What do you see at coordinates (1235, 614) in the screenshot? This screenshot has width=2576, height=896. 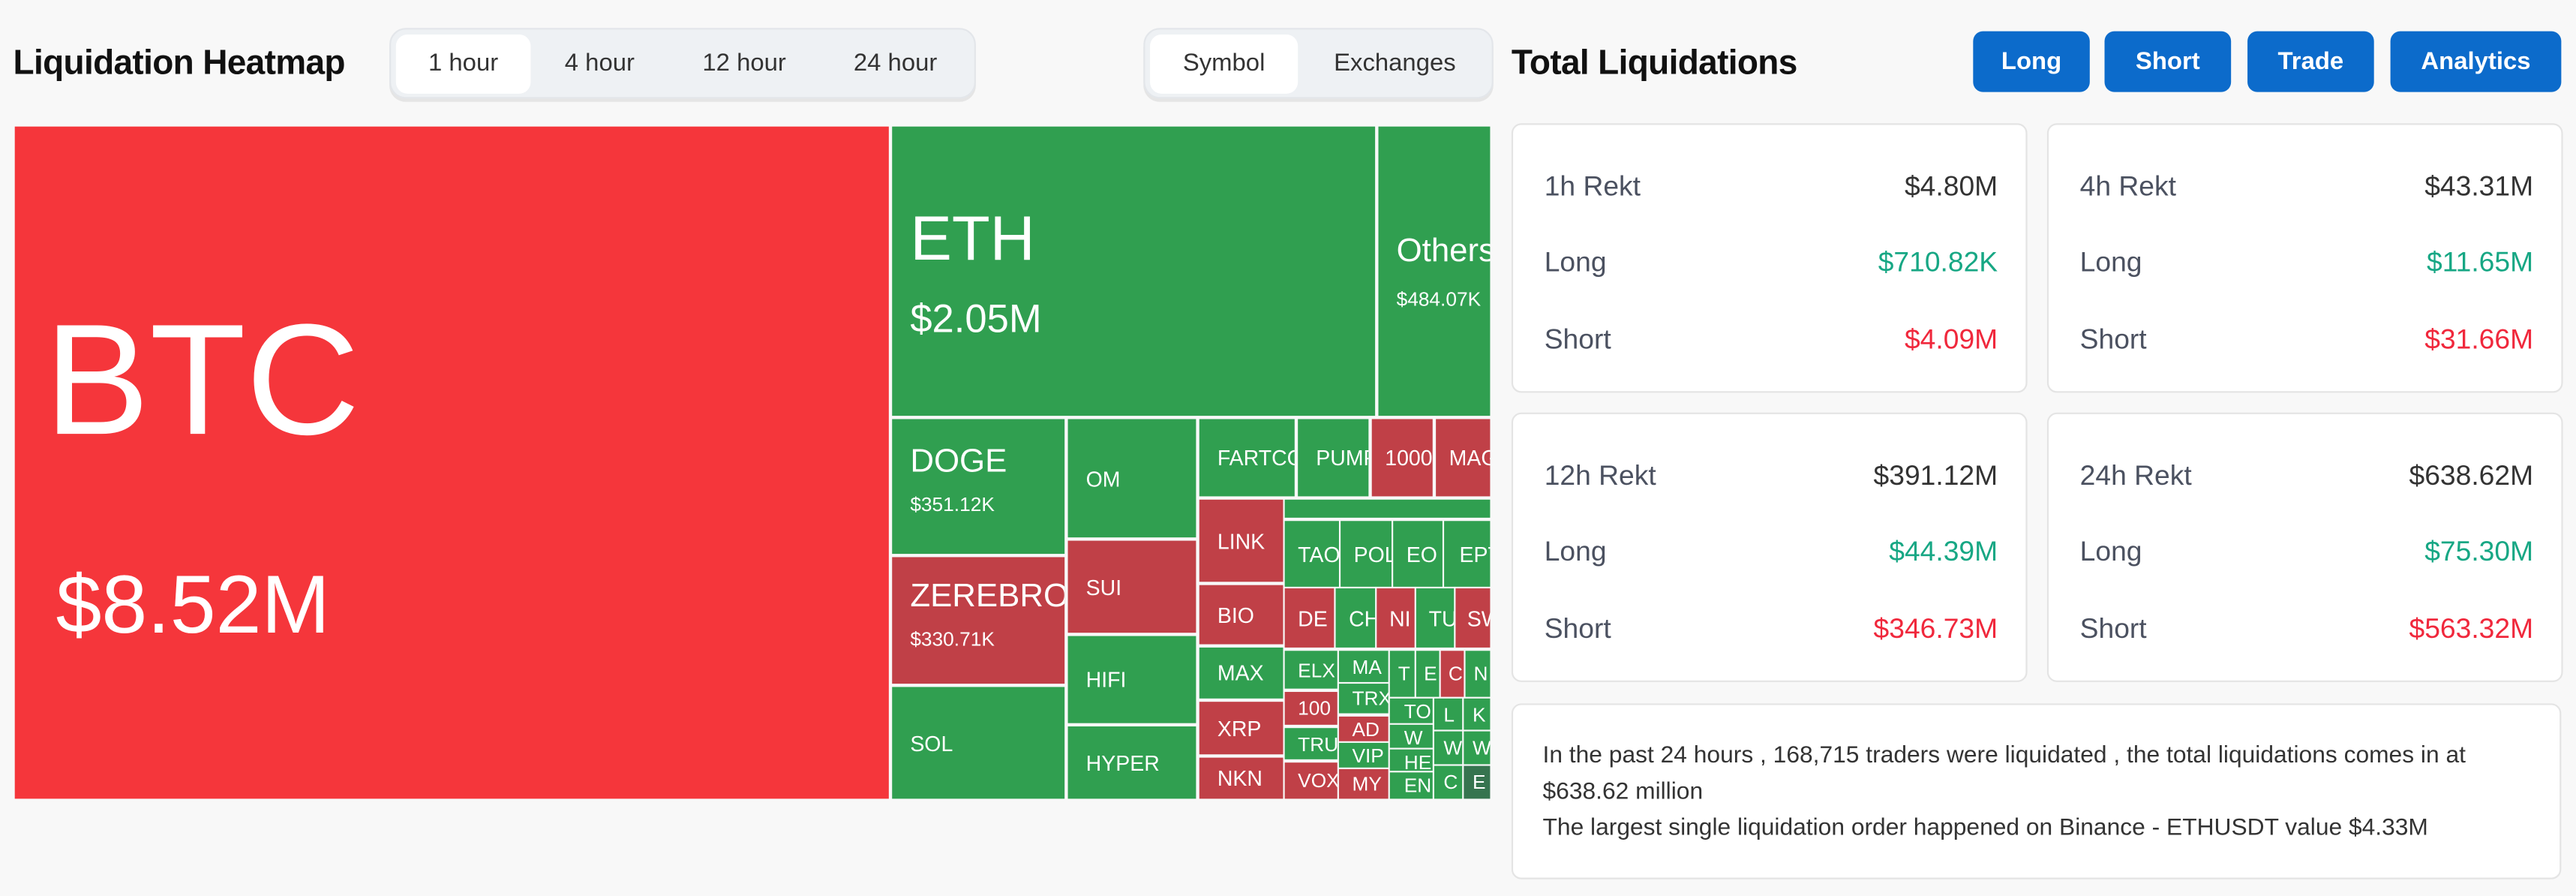 I see `tile-symbol: BIO` at bounding box center [1235, 614].